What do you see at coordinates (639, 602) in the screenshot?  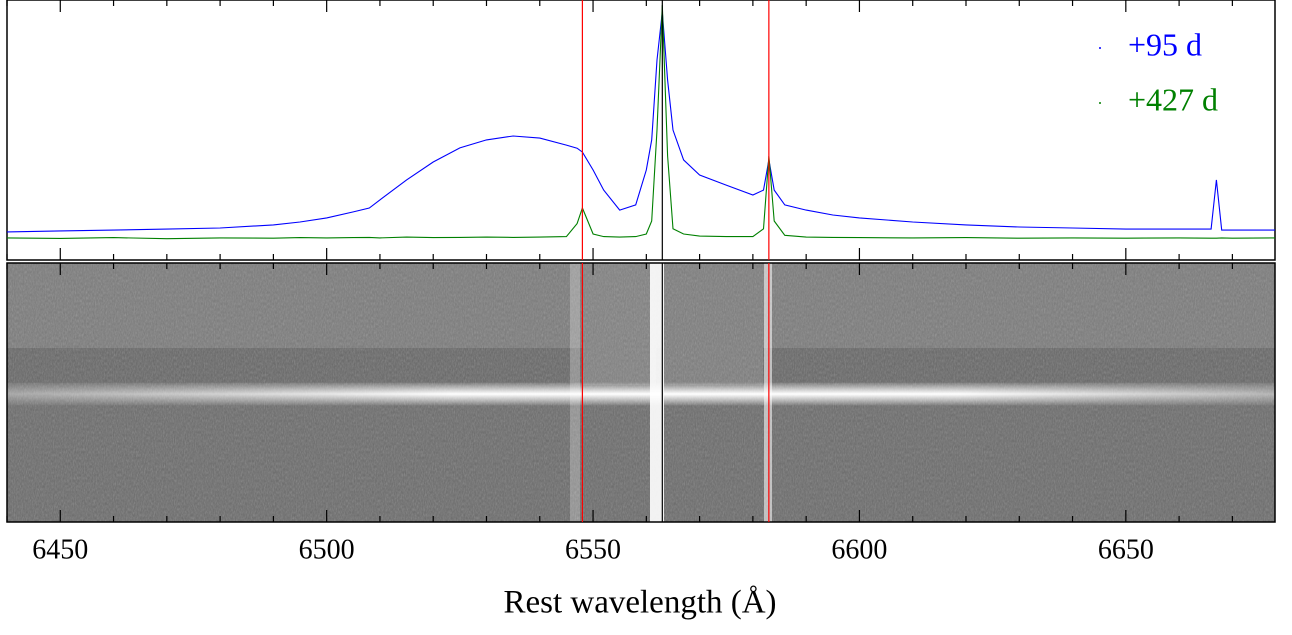 I see `x-axis-label: Rest wavelength (Å)` at bounding box center [639, 602].